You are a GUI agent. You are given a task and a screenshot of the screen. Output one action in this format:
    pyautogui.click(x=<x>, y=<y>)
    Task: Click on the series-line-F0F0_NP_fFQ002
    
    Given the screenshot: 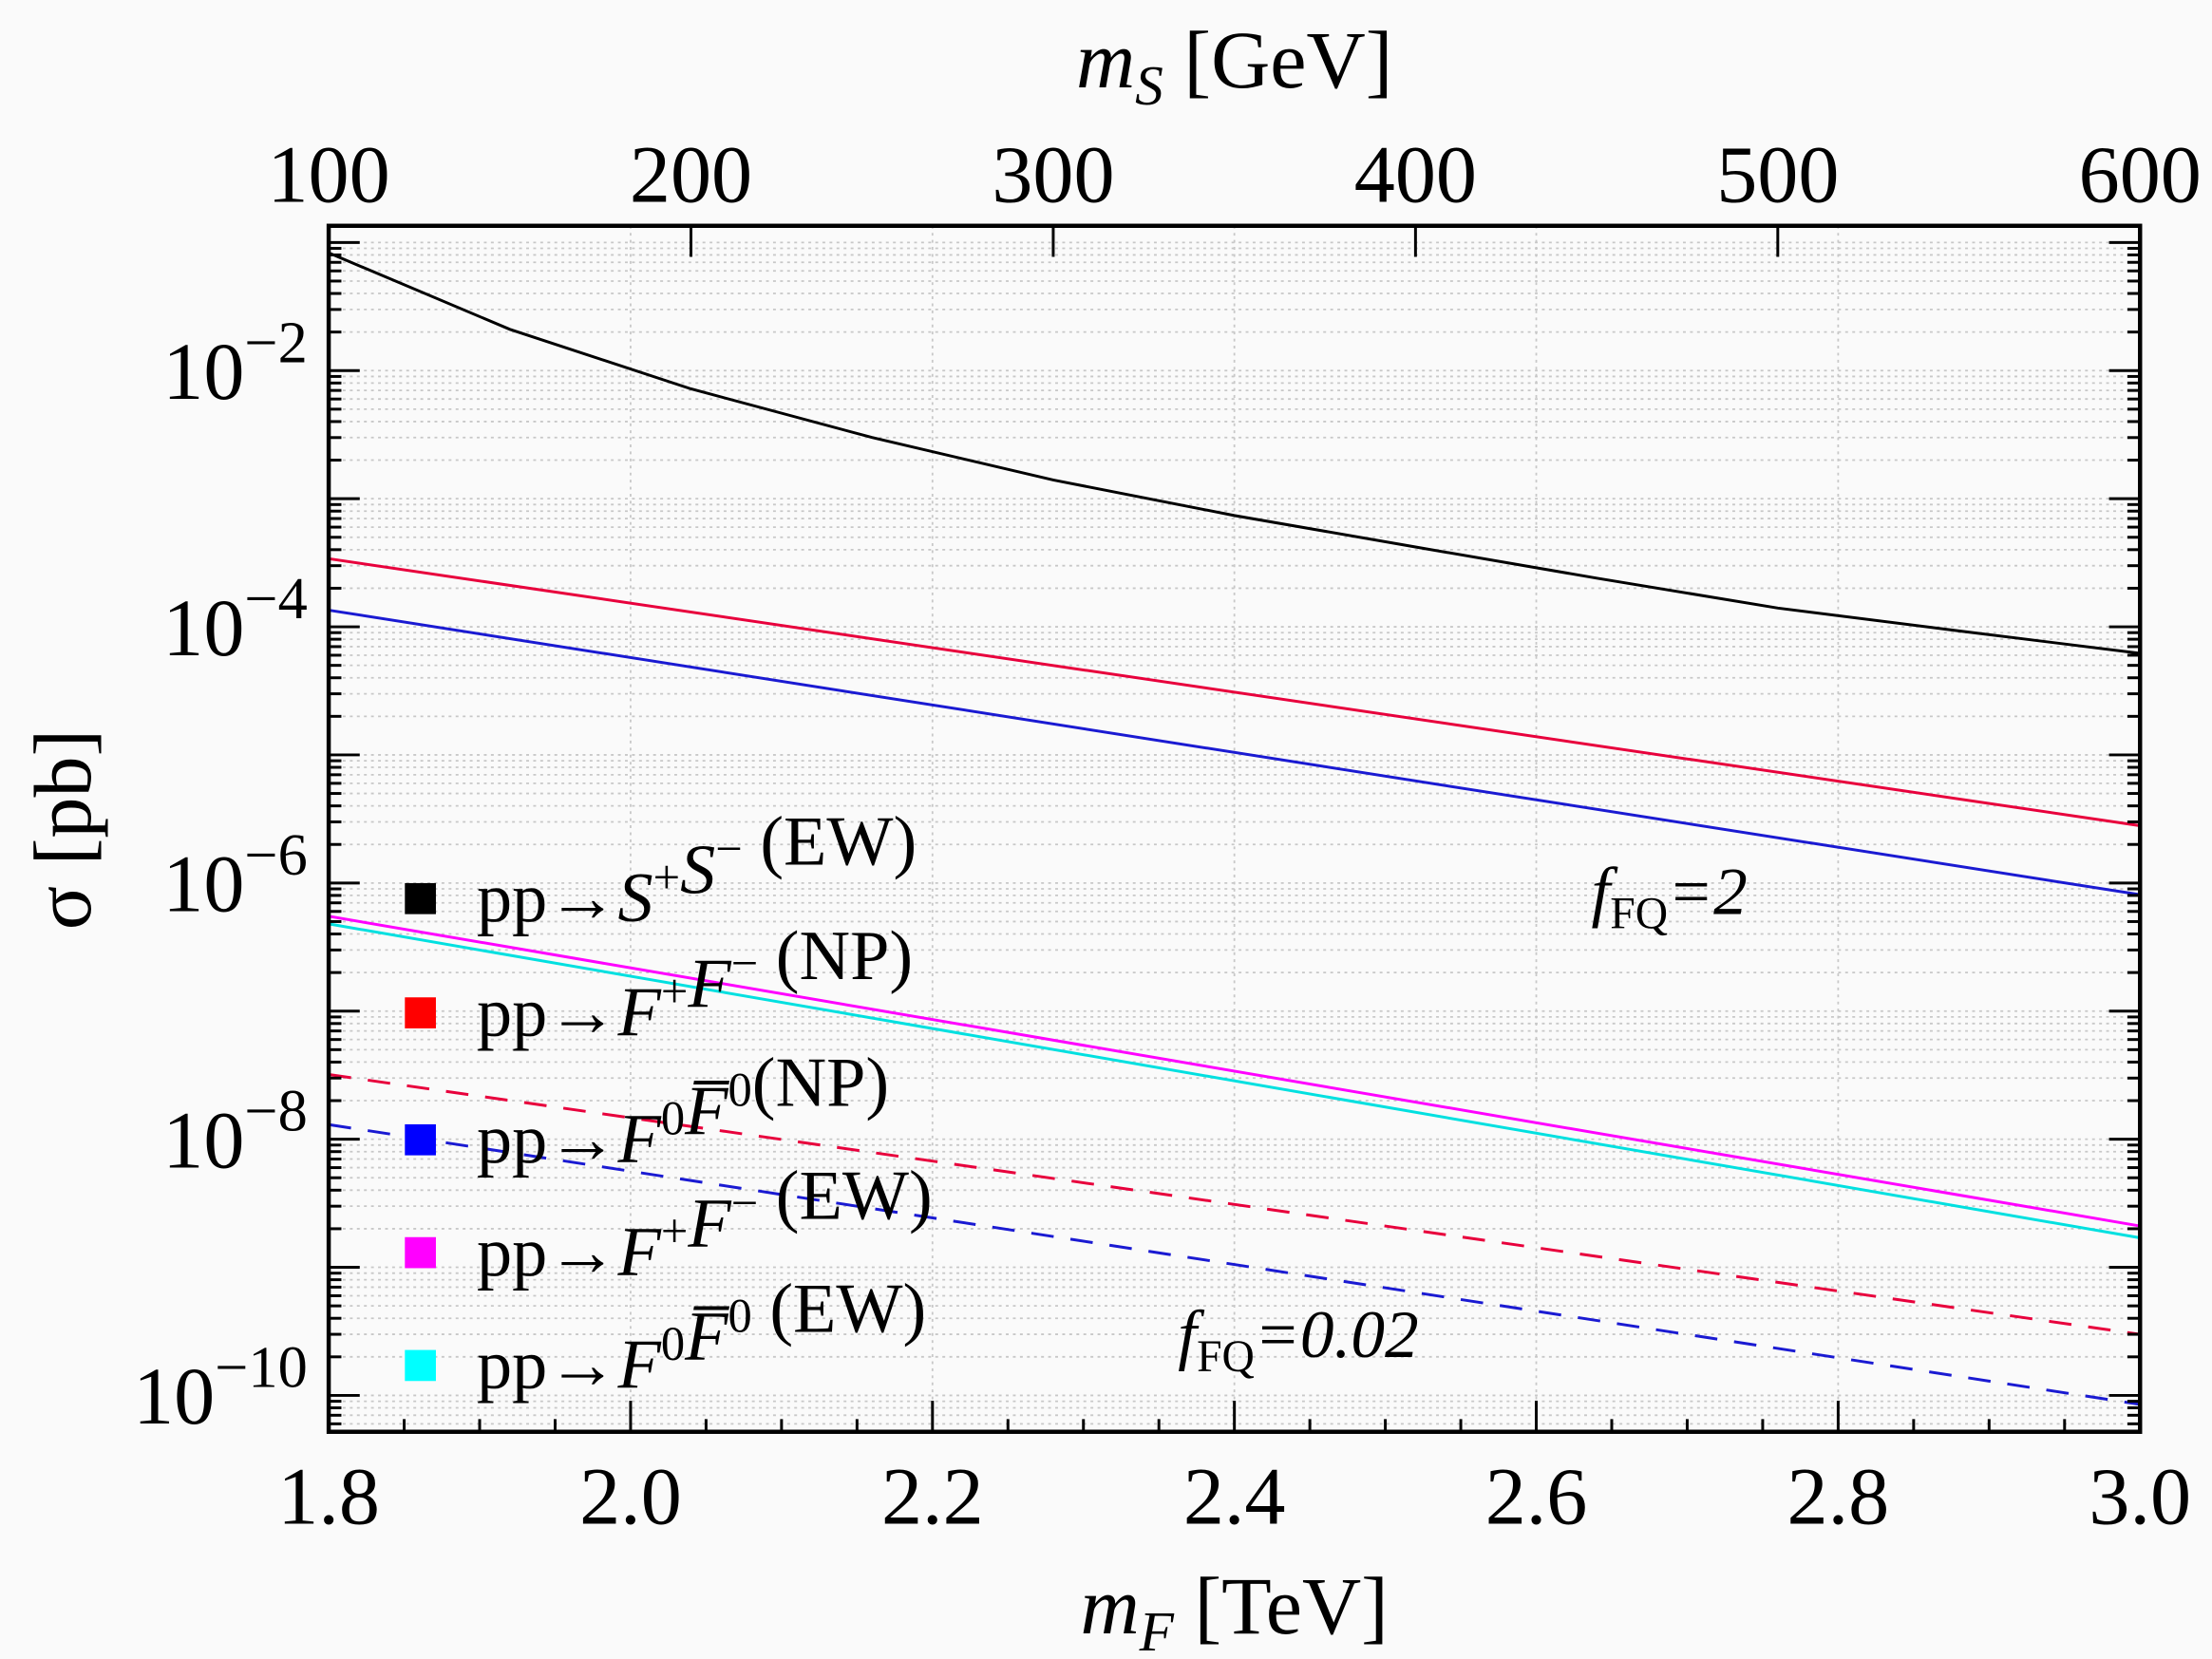 What is the action you would take?
    pyautogui.click(x=1234, y=1264)
    